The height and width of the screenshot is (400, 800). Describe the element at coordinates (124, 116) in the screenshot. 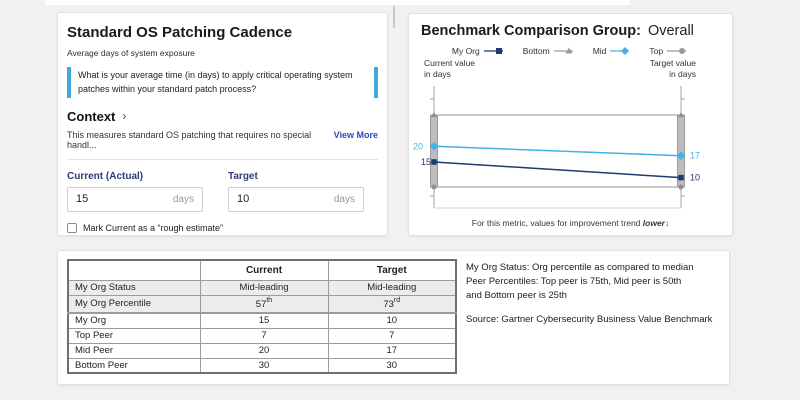

I see `chevron-right-icon: ›` at that location.